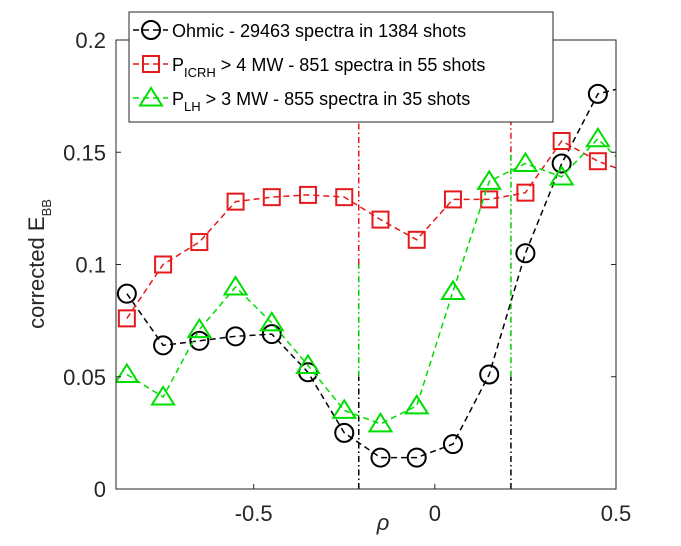  I want to click on y-tick-label: 0.1, so click(90, 265).